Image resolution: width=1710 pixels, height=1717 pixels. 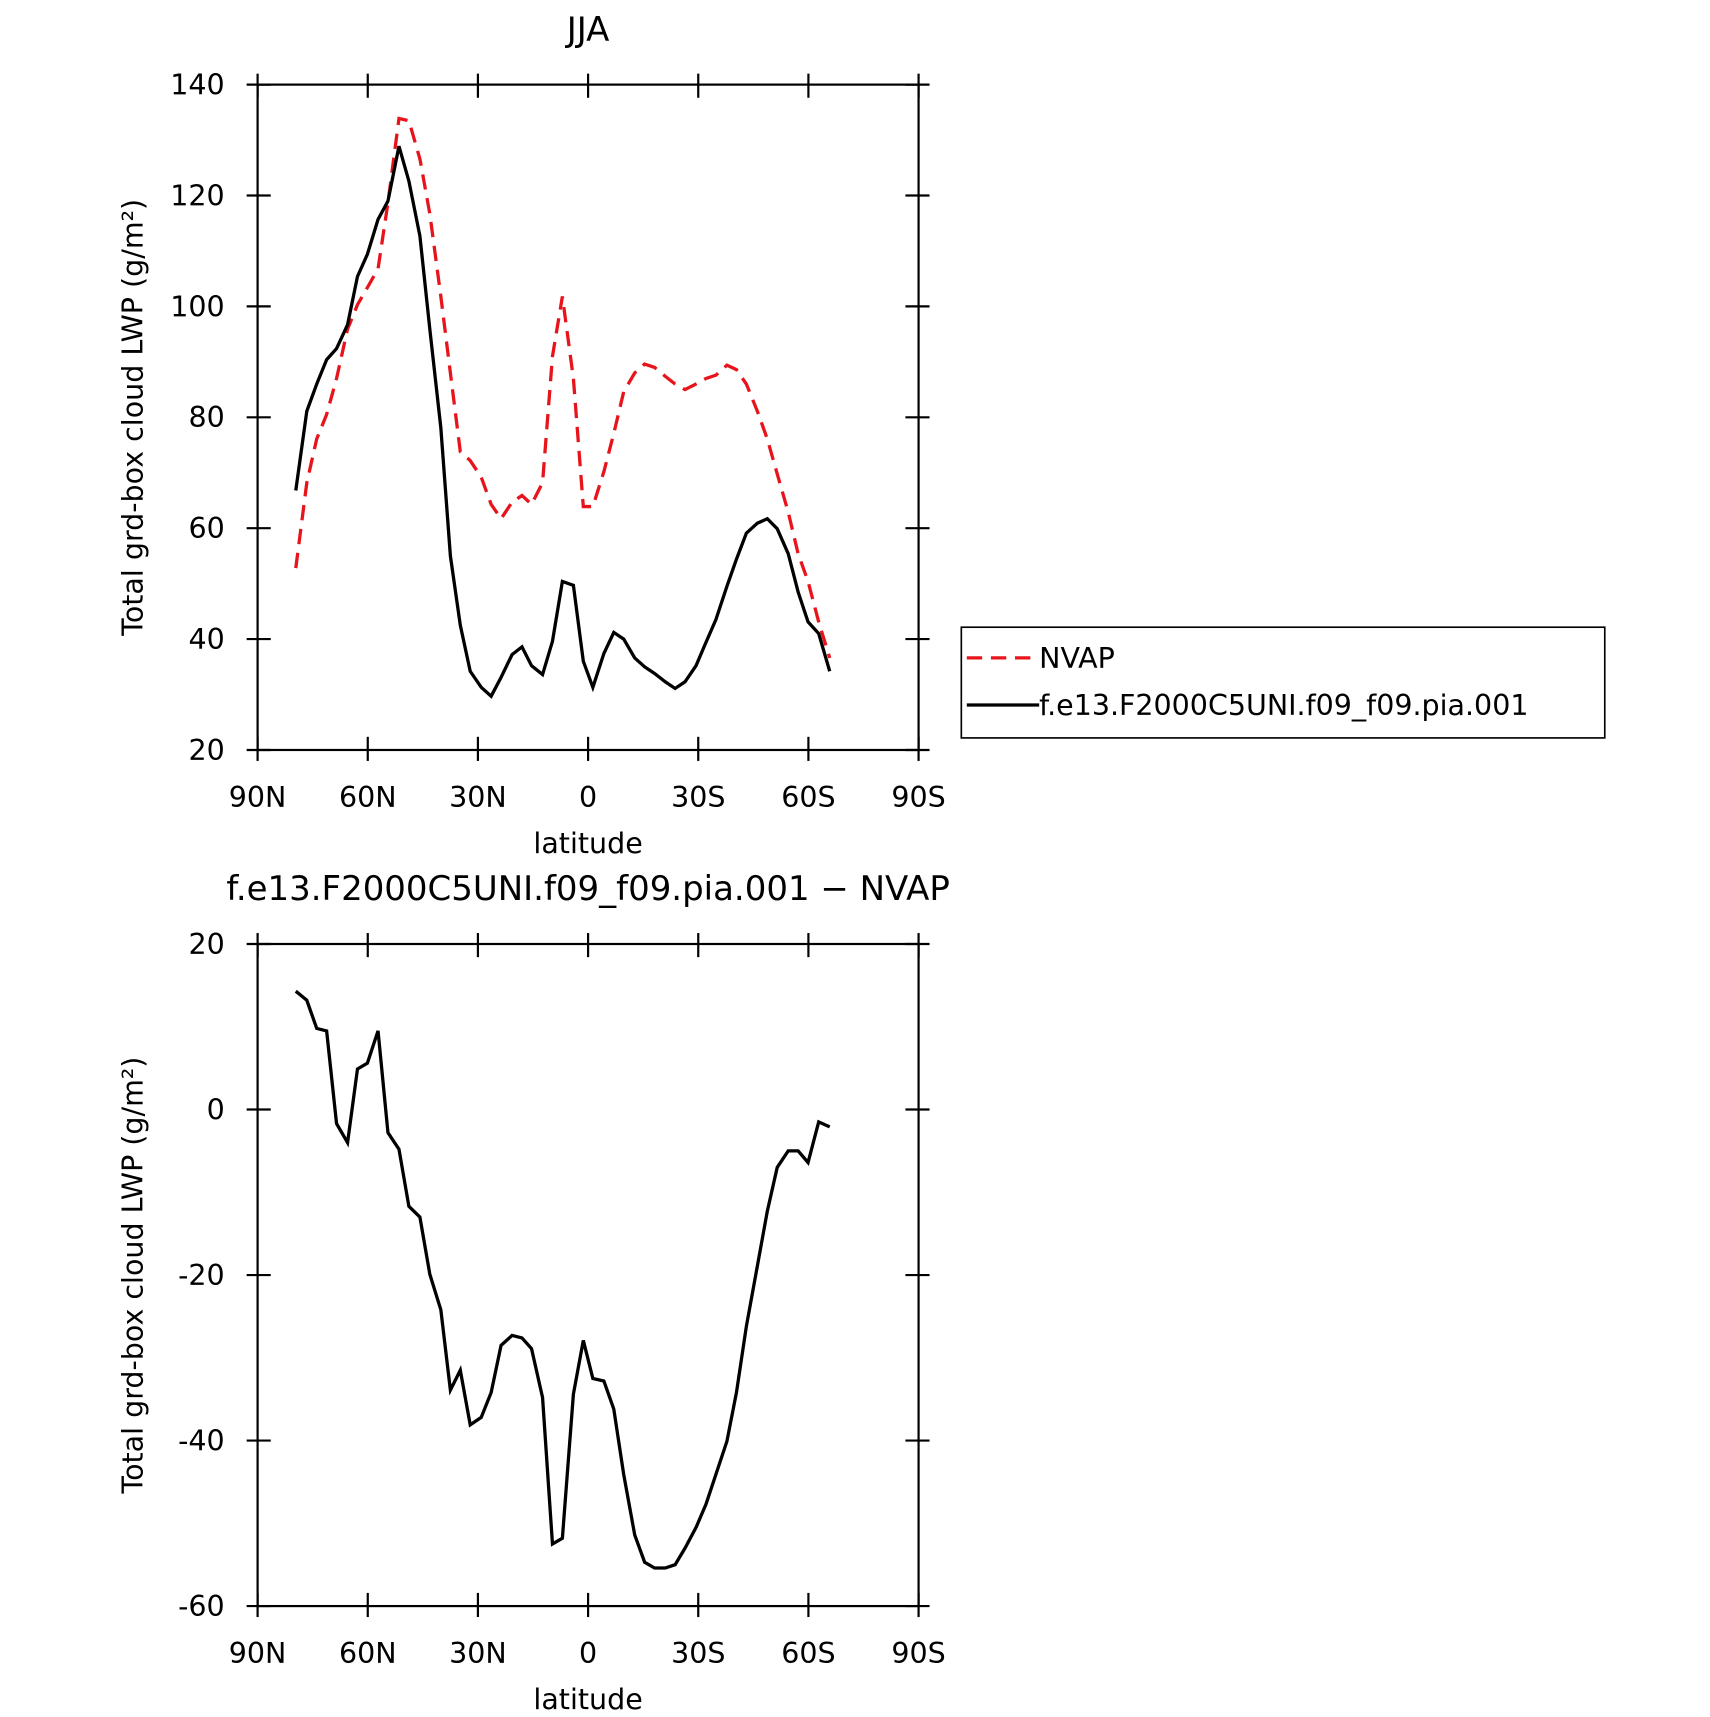 I want to click on y-tick-label: -40, so click(x=201, y=1440).